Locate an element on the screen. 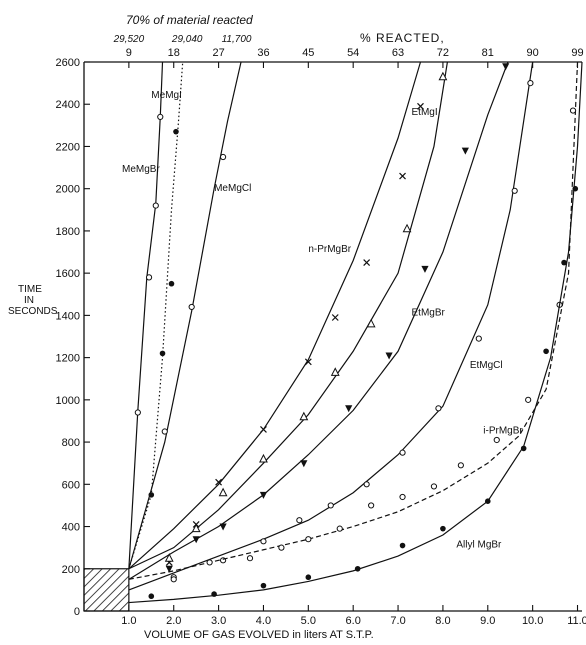 The image size is (586, 645). hatched-inset-box is located at coordinates (106, 590).